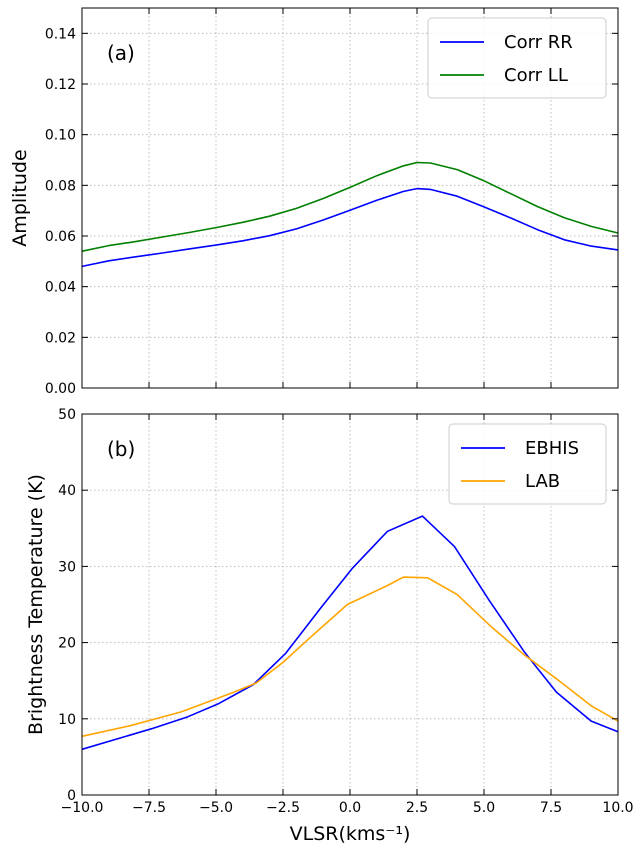 This screenshot has width=640, height=849. What do you see at coordinates (149, 808) in the screenshot?
I see `x-tick-label: −7.5` at bounding box center [149, 808].